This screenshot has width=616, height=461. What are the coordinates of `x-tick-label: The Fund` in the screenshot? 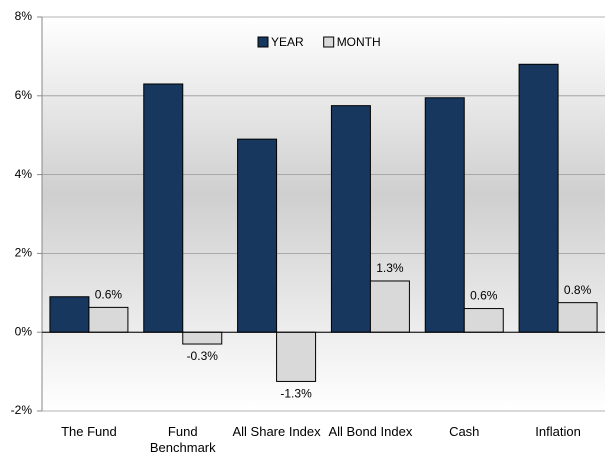 It's located at (89, 431).